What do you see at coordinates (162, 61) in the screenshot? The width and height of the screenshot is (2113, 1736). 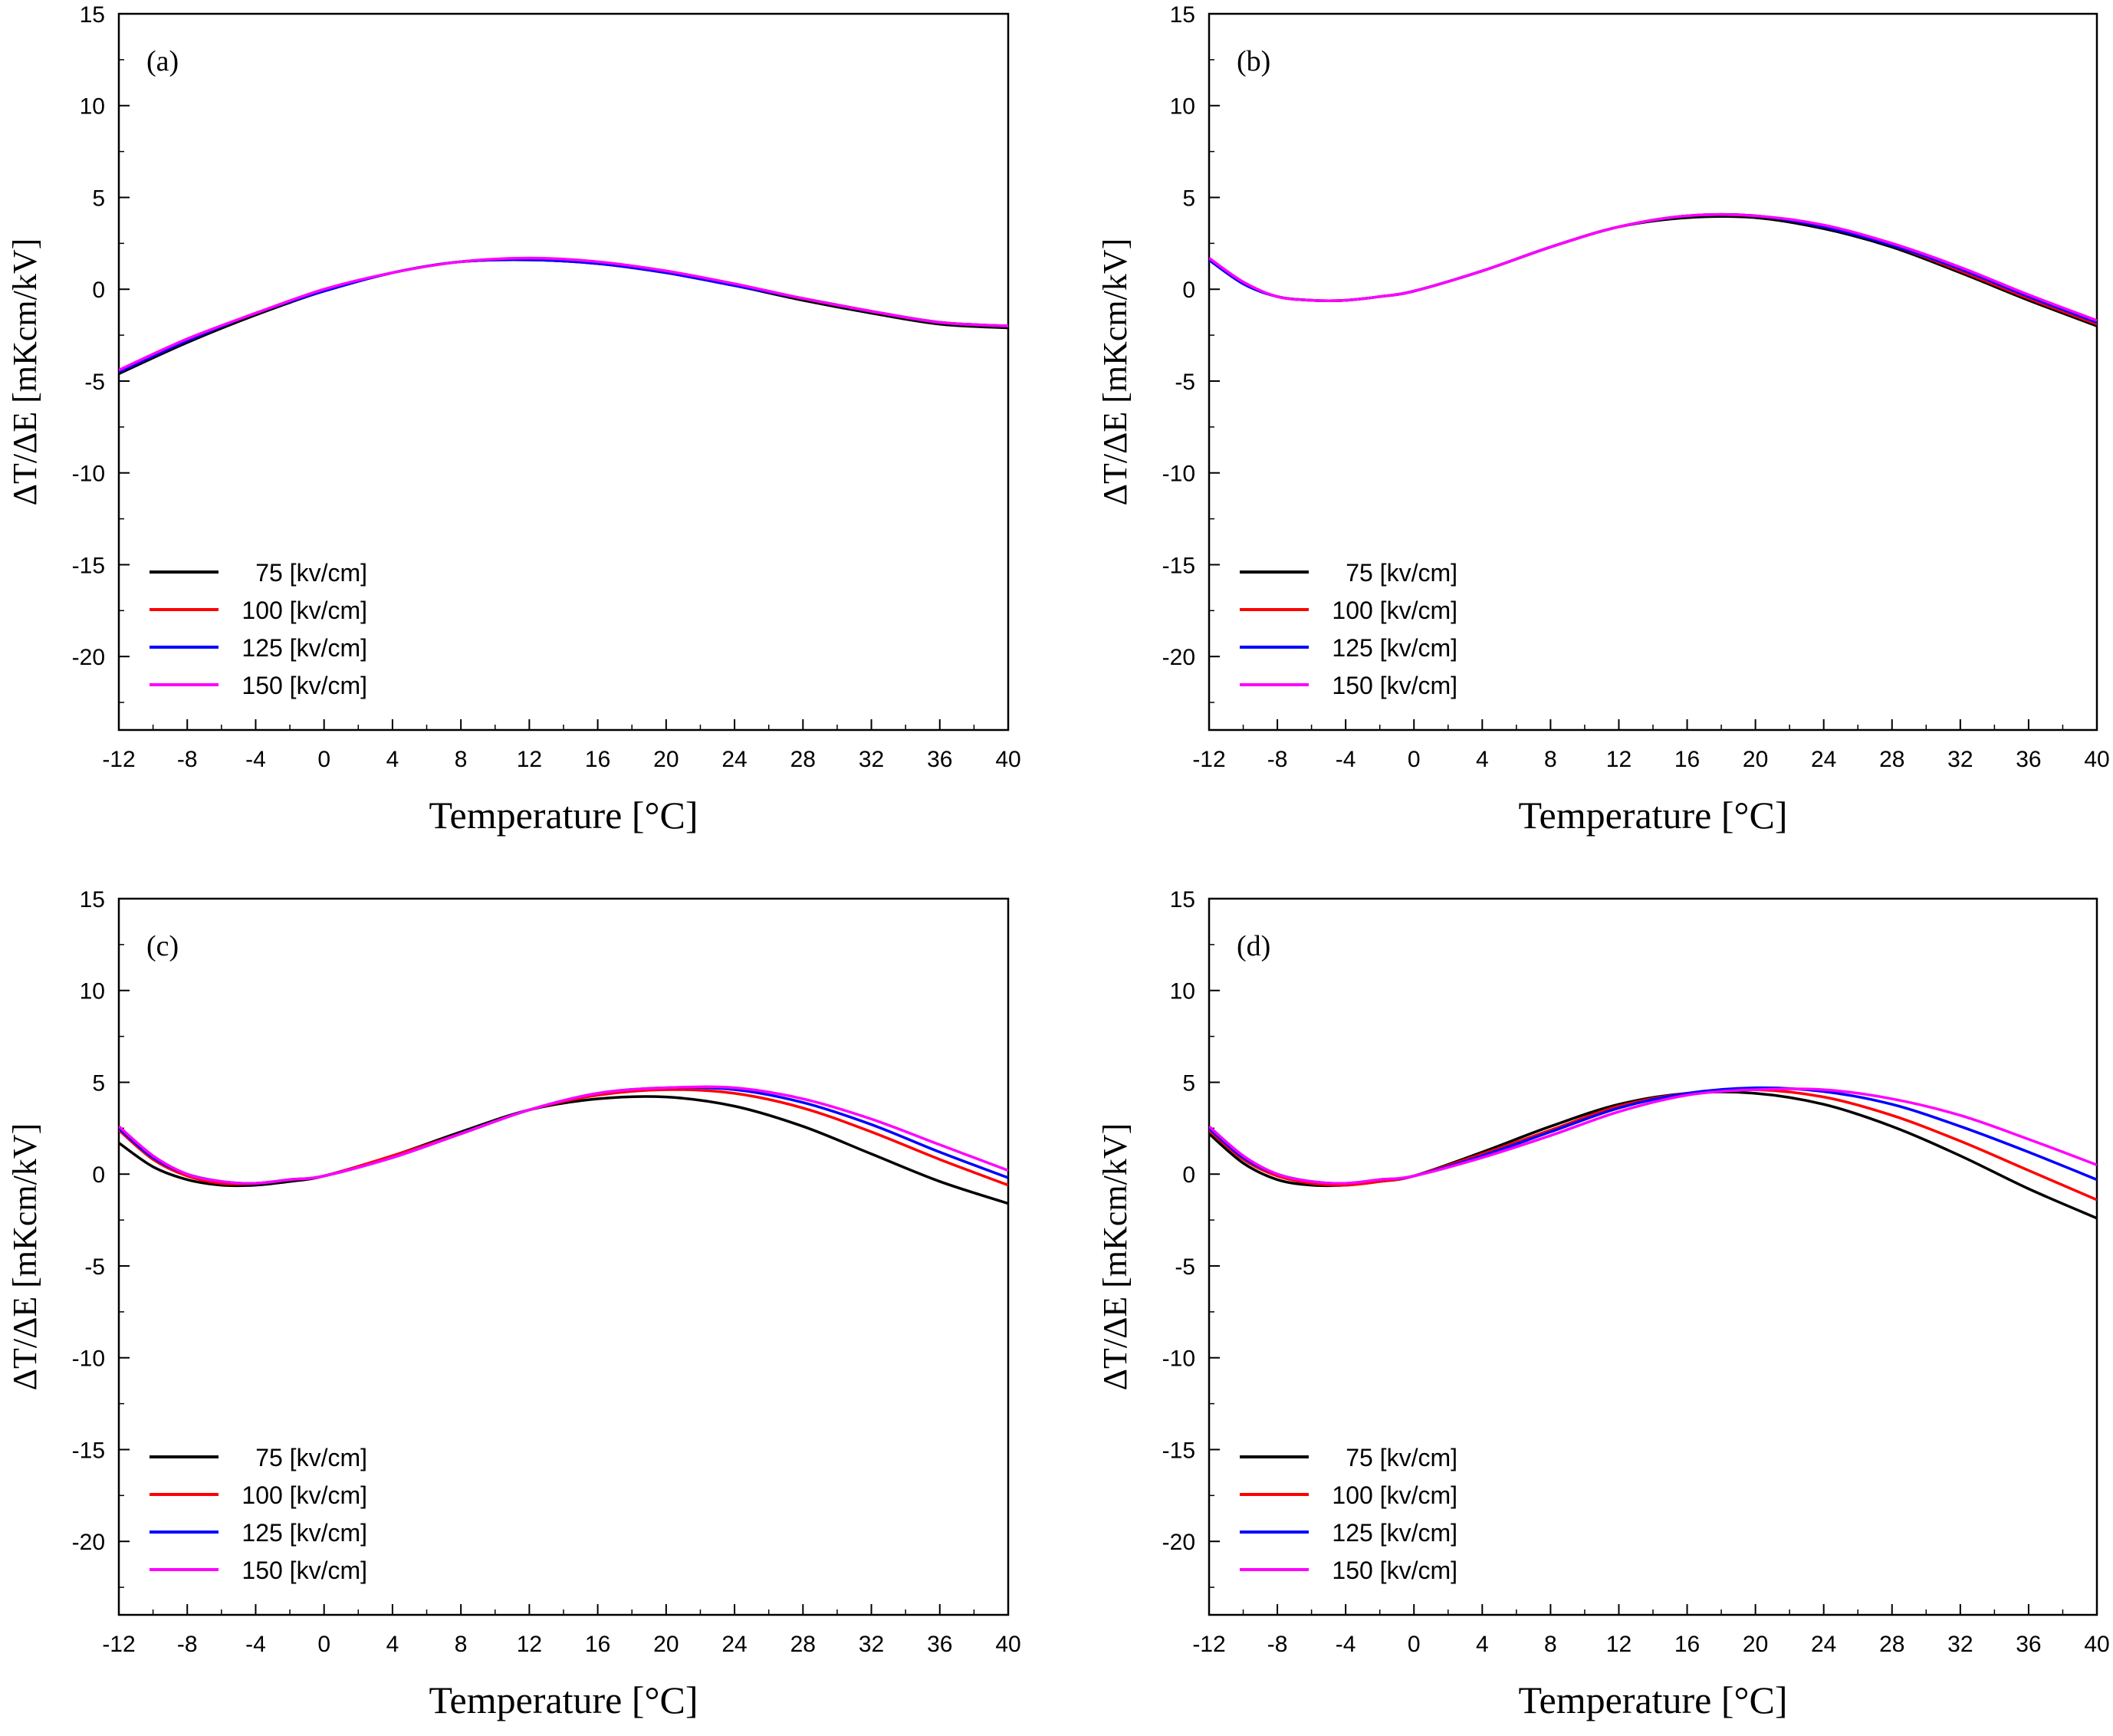 I see `panel-label: (a)` at bounding box center [162, 61].